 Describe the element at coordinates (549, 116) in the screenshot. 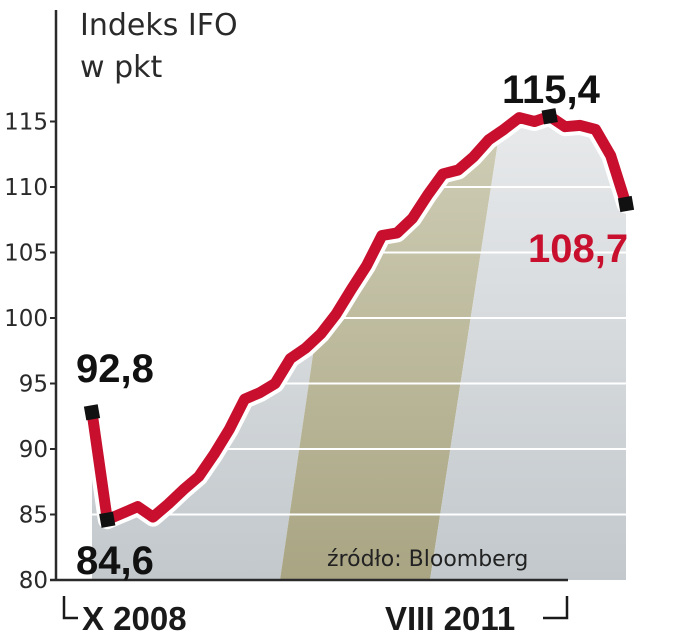

I see `marker-max` at that location.